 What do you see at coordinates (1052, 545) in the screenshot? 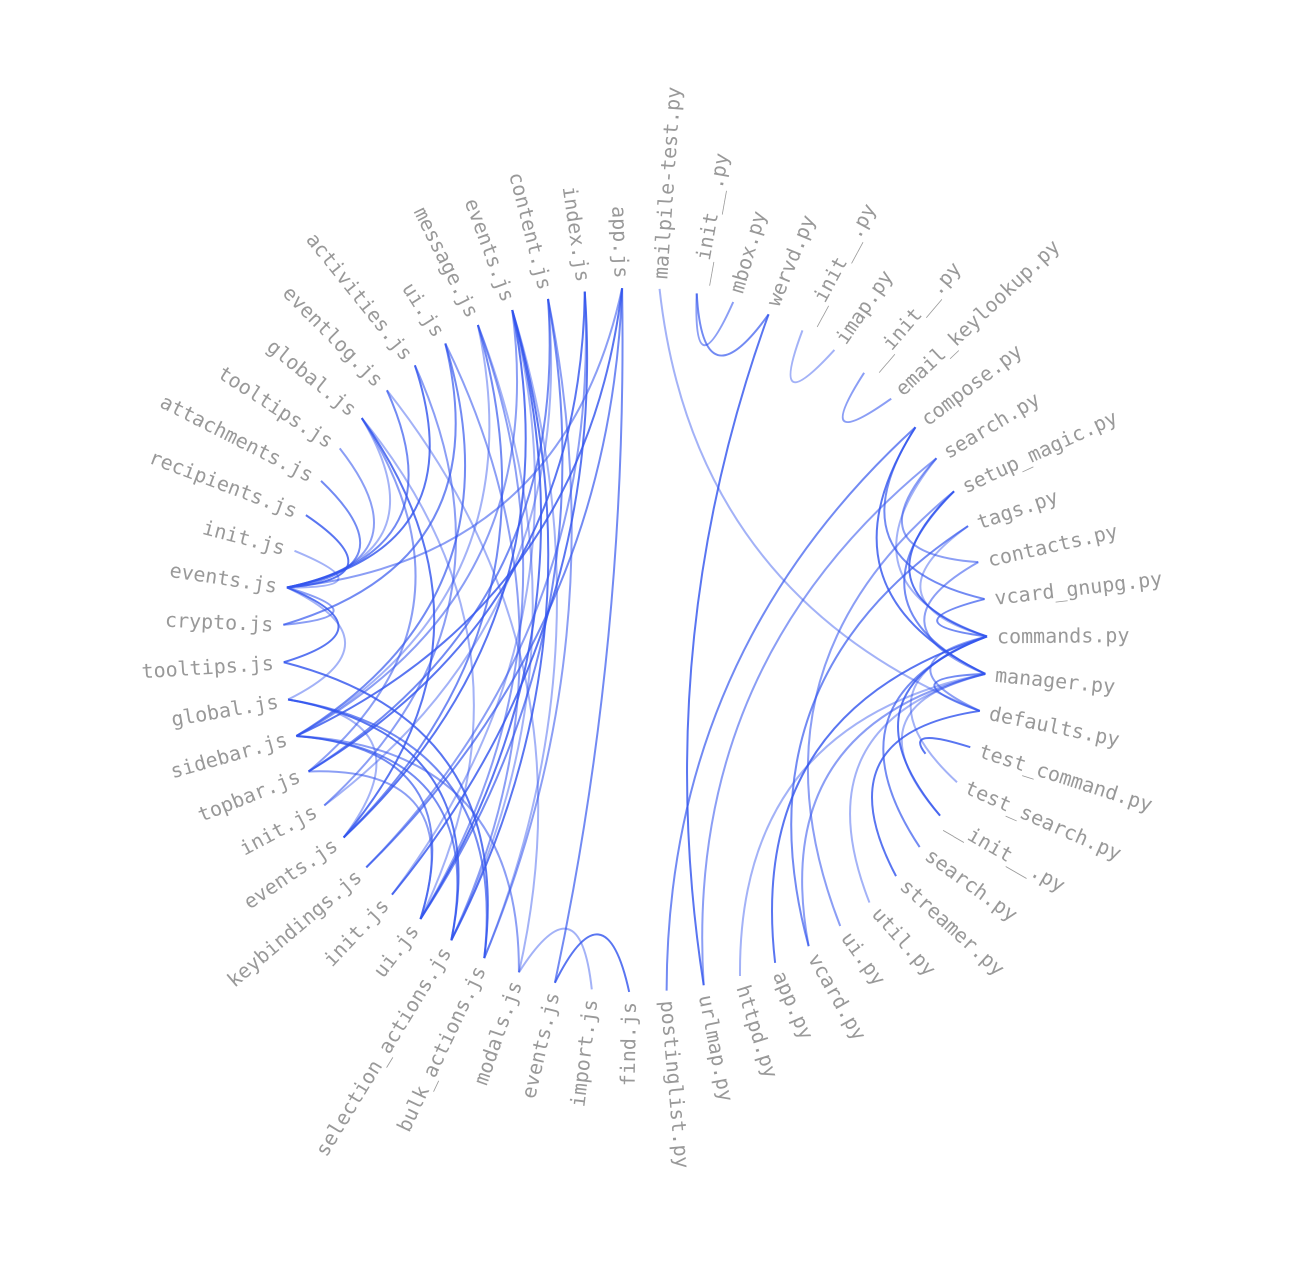
I see `node-label: contacts.py` at bounding box center [1052, 545].